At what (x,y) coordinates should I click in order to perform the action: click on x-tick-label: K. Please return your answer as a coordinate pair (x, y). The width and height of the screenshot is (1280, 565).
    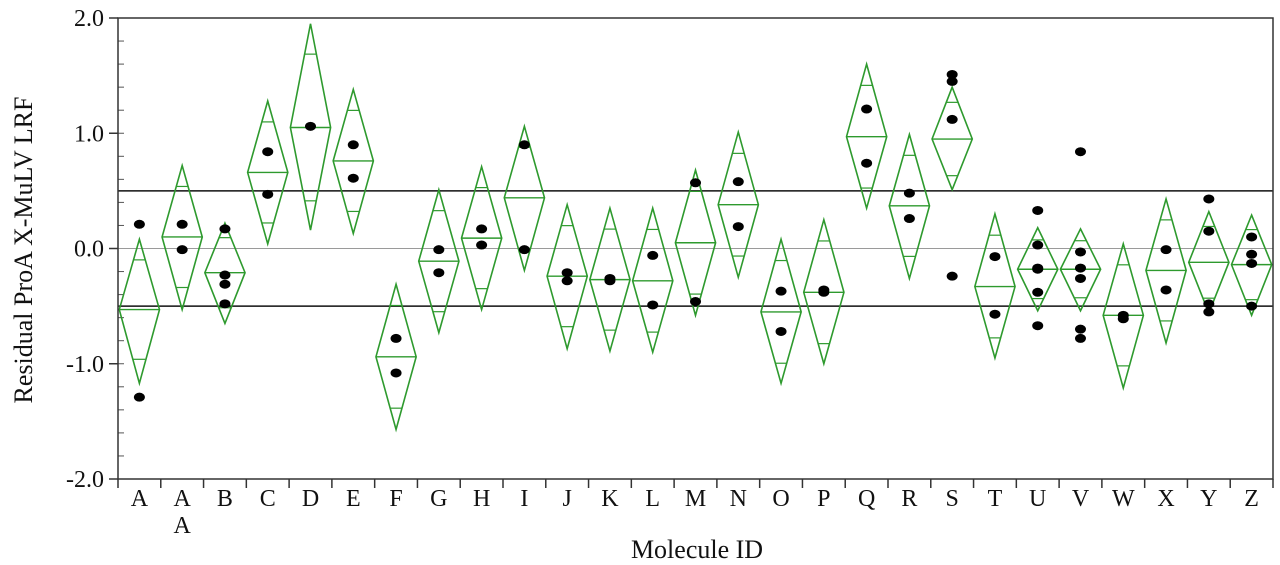
    Looking at the image, I should click on (610, 499).